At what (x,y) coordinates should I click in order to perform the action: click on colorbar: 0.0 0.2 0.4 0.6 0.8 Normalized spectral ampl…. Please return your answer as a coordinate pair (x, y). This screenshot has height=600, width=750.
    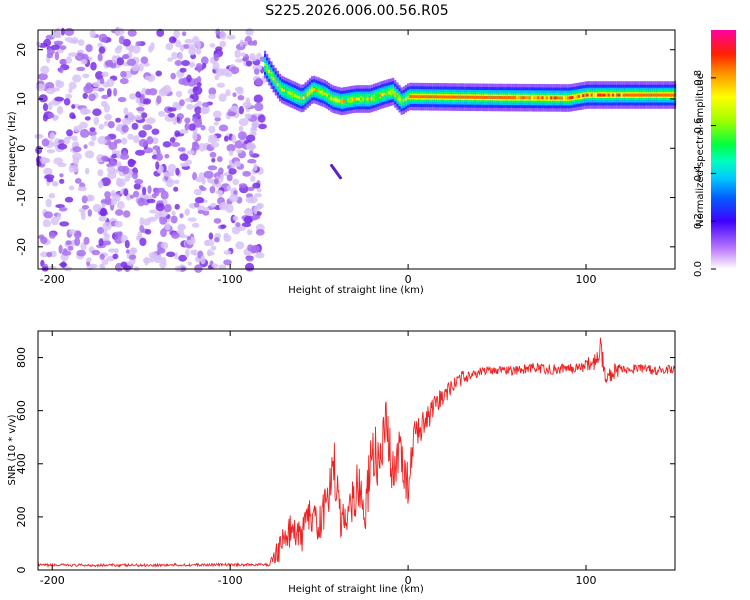
    Looking at the image, I should click on (714, 153).